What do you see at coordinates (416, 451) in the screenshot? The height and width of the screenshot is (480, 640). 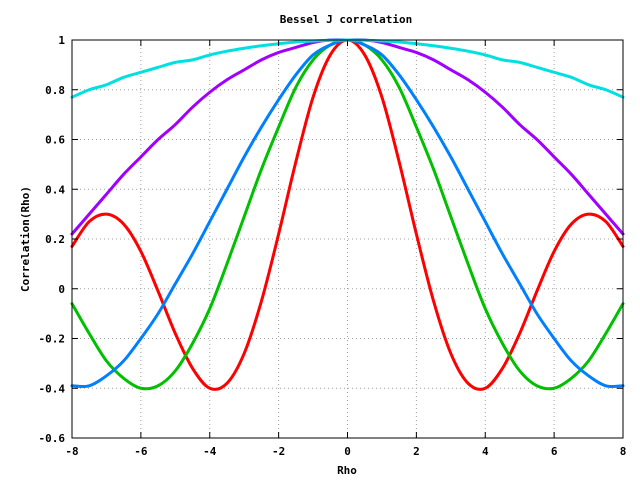 I see `x-tick-label: 2` at bounding box center [416, 451].